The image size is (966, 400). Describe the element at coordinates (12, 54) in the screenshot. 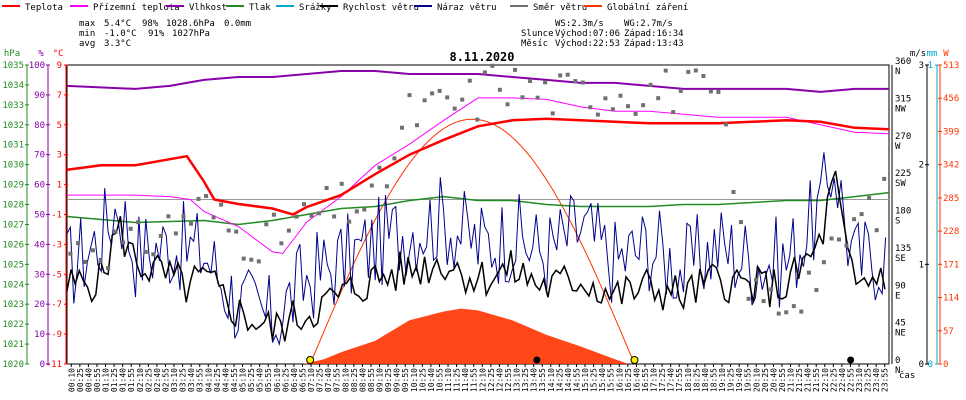

I see `pressure-axis-unit: hPa` at that location.